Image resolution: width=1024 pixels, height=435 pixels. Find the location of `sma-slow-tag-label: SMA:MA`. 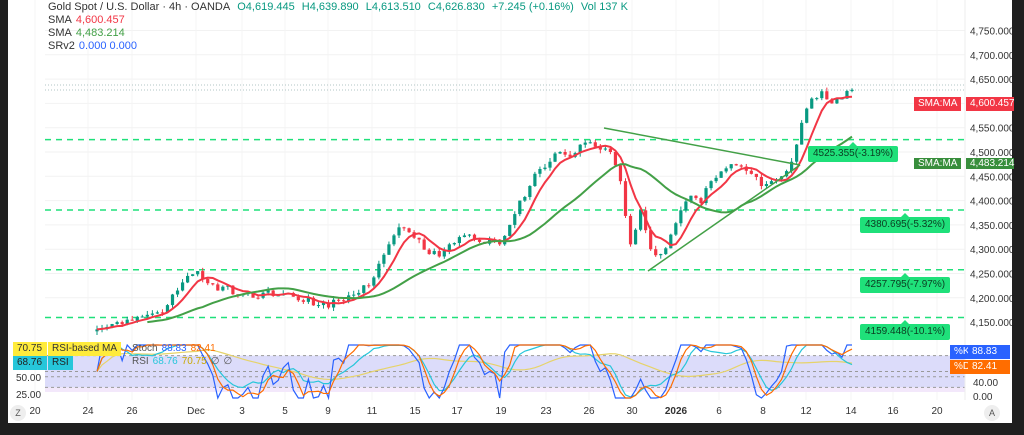

sma-slow-tag-label: SMA:MA is located at coordinates (938, 163).